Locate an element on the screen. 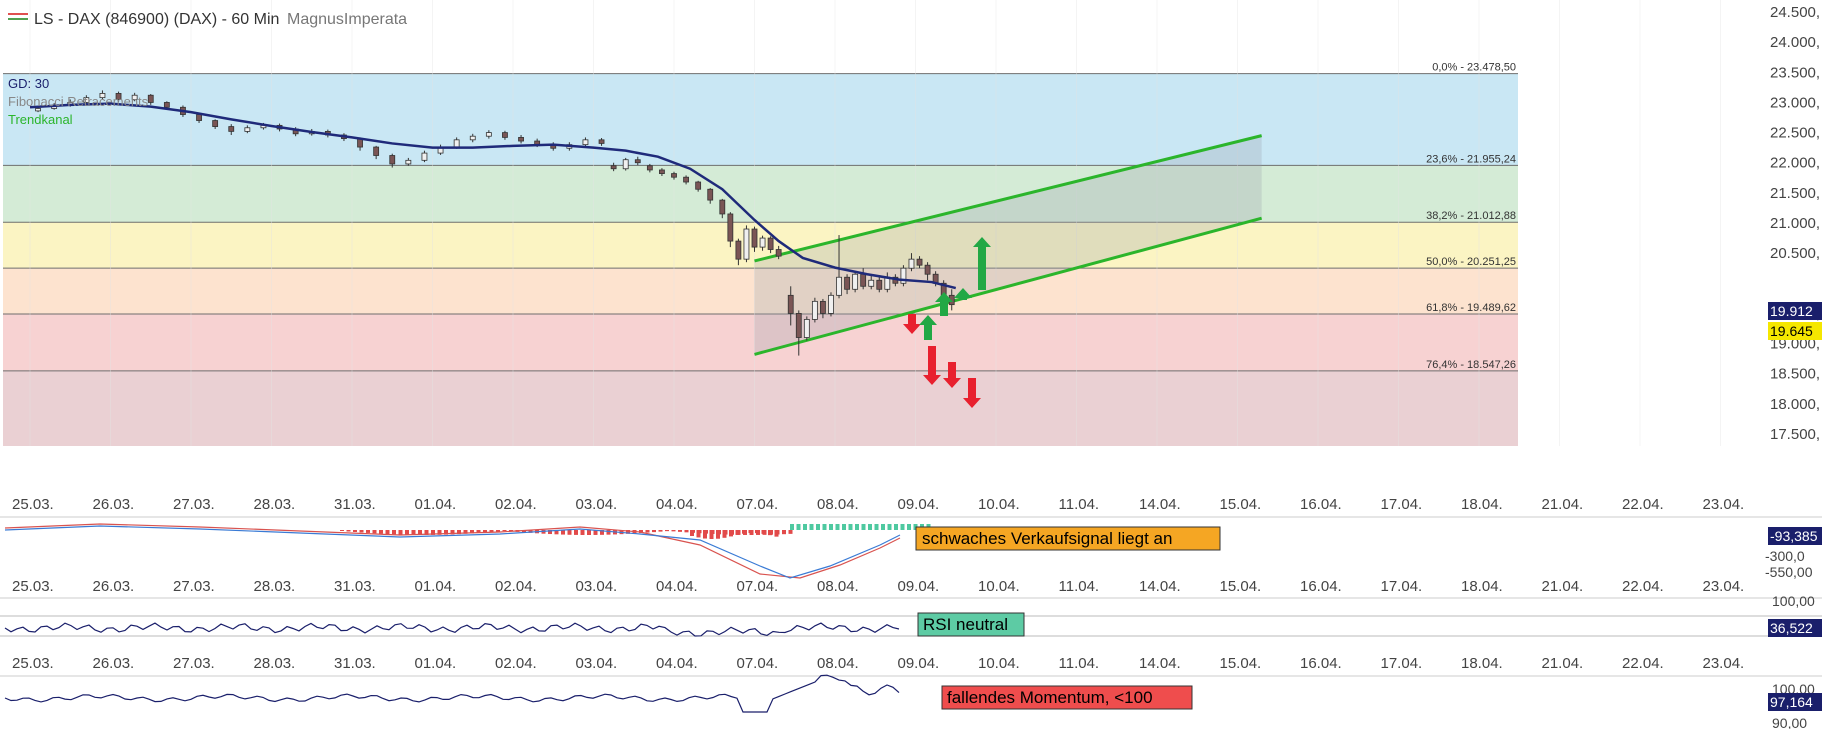  y-tick-label: -300,0 is located at coordinates (1785, 556).